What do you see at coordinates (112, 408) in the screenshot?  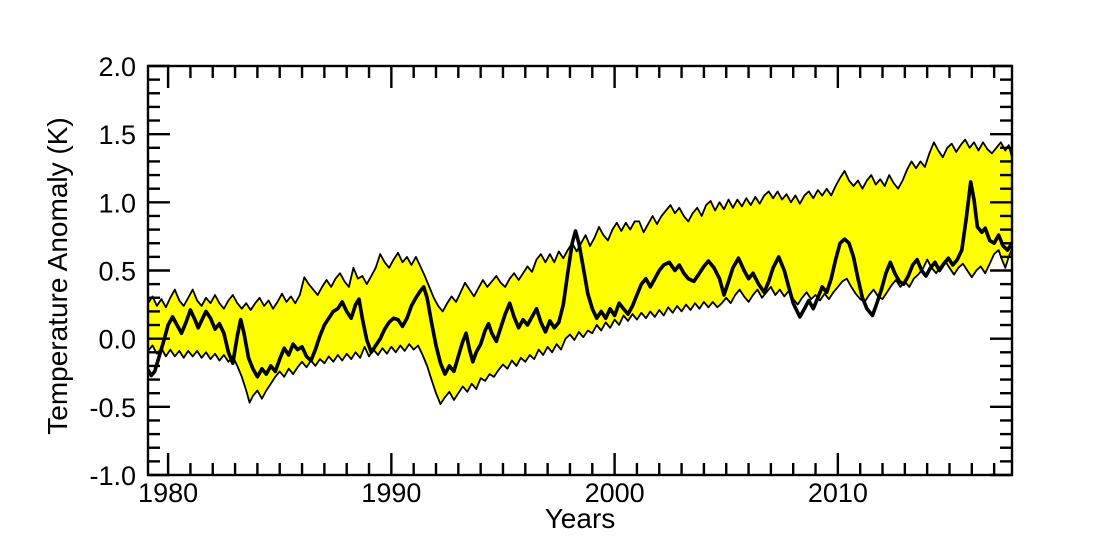 I see `y-tick-label: -0.5` at bounding box center [112, 408].